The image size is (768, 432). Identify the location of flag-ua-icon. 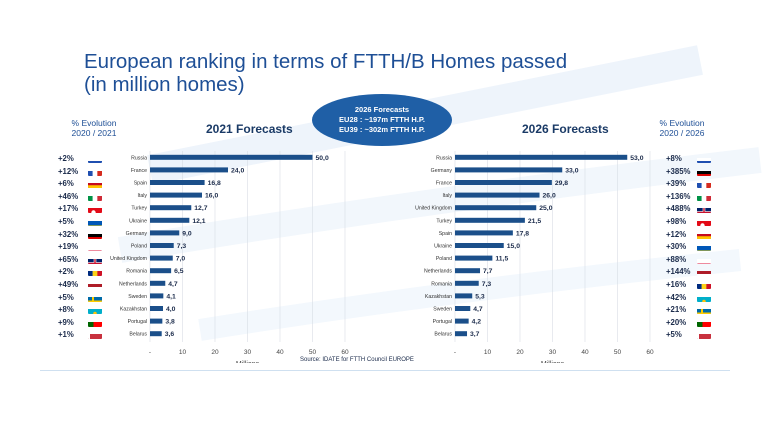
(704, 247).